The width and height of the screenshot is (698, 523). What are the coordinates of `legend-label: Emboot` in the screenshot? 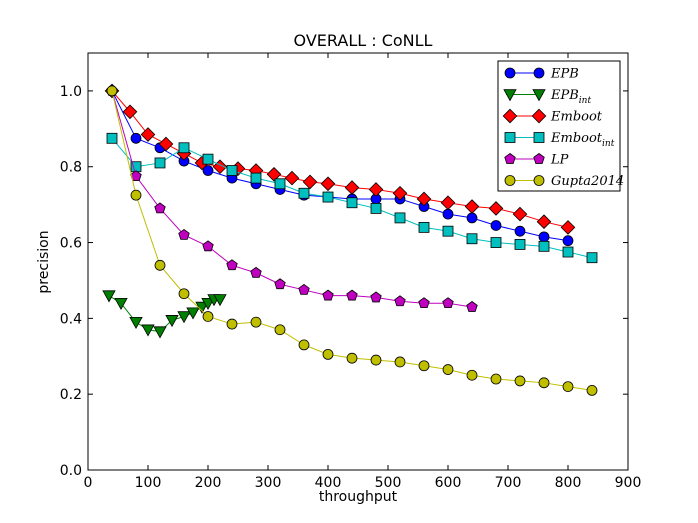 It's located at (576, 117).